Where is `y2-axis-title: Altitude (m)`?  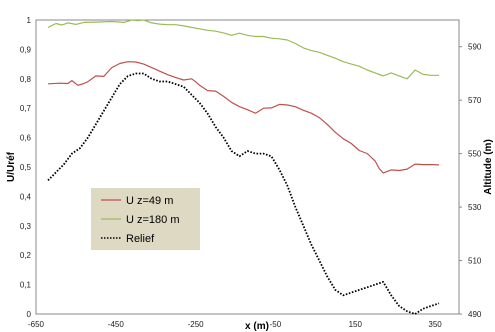 y2-axis-title: Altitude (m) is located at coordinates (488, 167).